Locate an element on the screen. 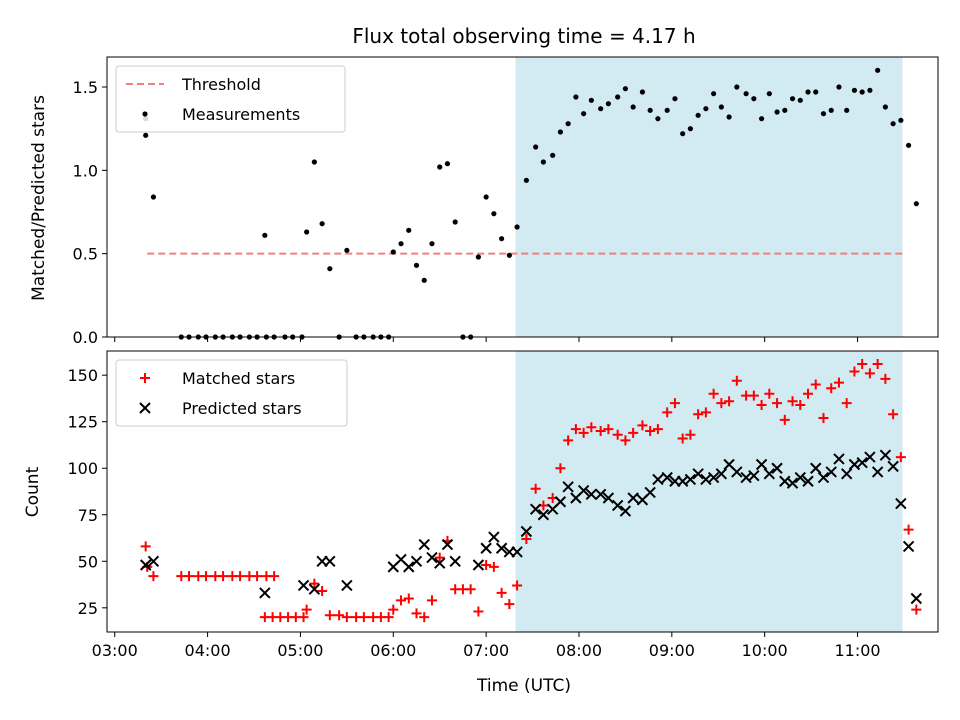 This screenshot has width=960, height=720. x-tick-label: 10:00 is located at coordinates (765, 650).